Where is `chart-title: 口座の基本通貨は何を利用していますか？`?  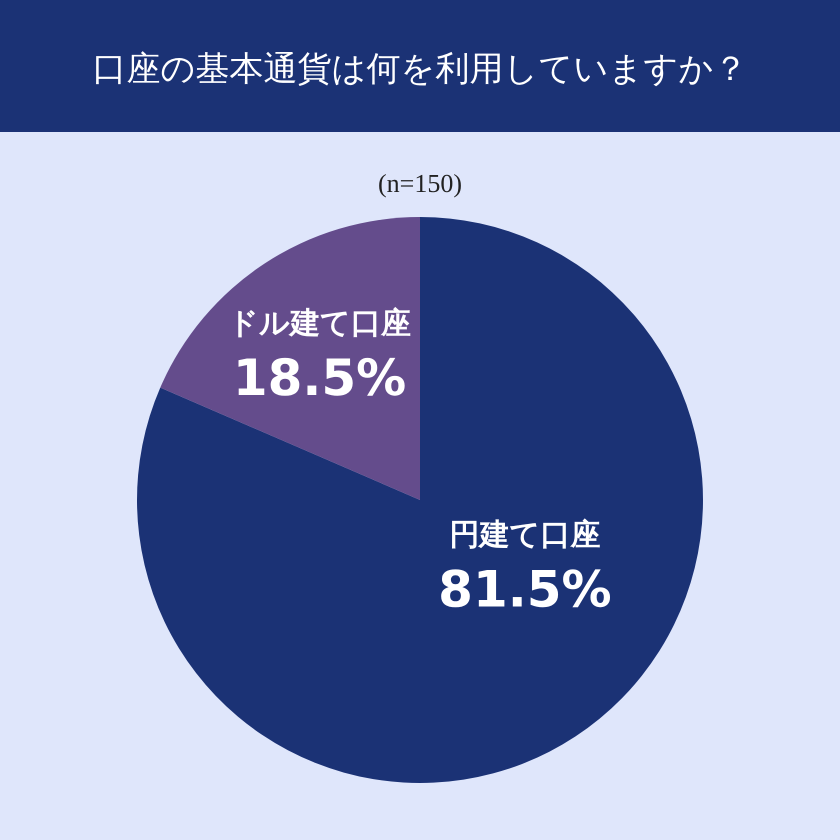
chart-title: 口座の基本通貨は何を利用していますか？ is located at coordinates (420, 69).